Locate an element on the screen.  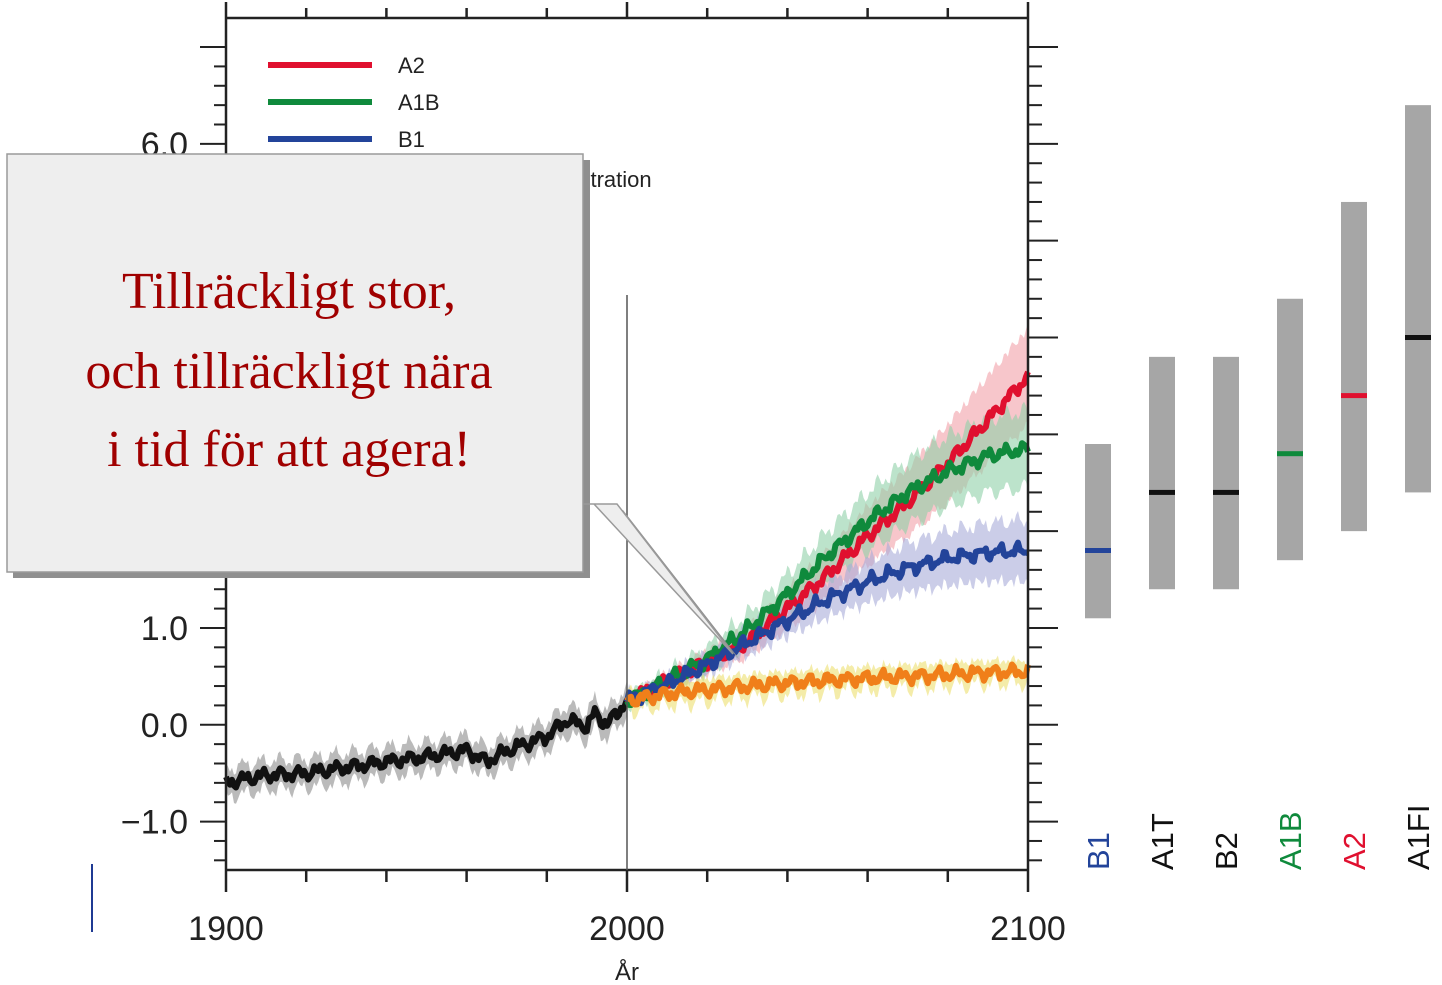
scenario-label: A1FI is located at coordinates (1418, 837).